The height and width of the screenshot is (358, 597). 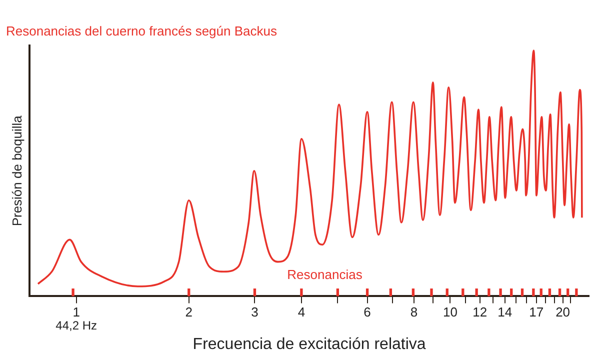 What do you see at coordinates (480, 312) in the screenshot?
I see `x-tick-label: 12` at bounding box center [480, 312].